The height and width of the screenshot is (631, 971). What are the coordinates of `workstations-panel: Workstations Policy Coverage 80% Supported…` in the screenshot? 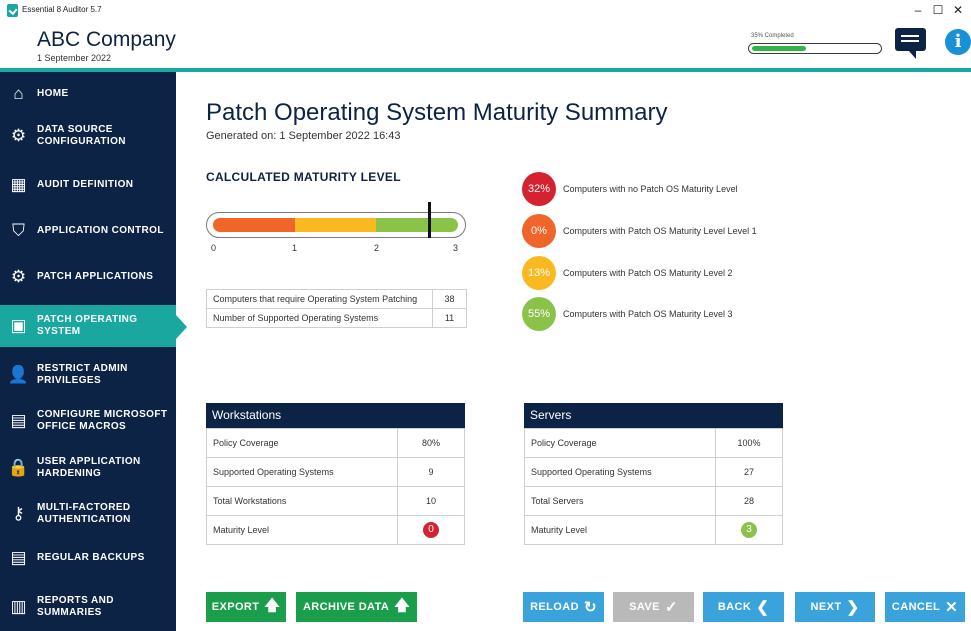 It's located at (335, 474).